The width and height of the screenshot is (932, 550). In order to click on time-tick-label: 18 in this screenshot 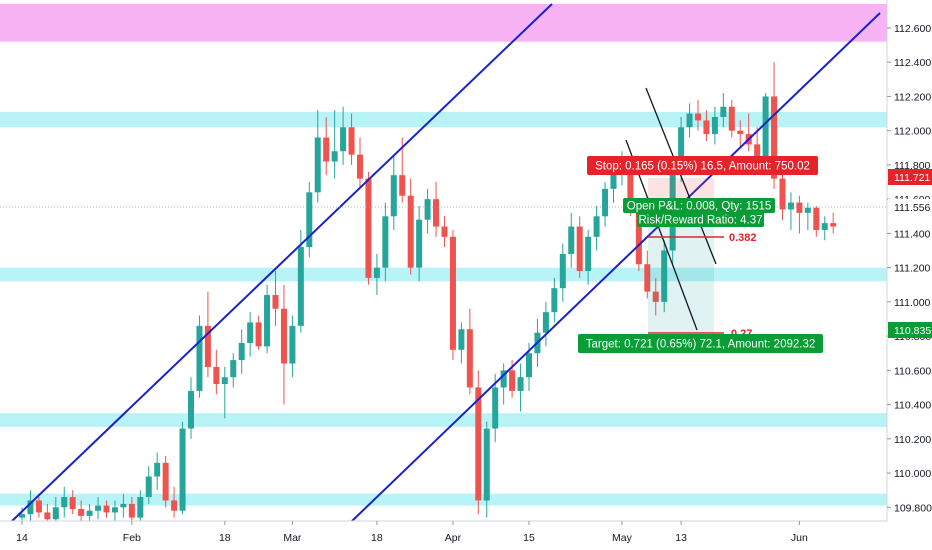, I will do `click(225, 538)`.